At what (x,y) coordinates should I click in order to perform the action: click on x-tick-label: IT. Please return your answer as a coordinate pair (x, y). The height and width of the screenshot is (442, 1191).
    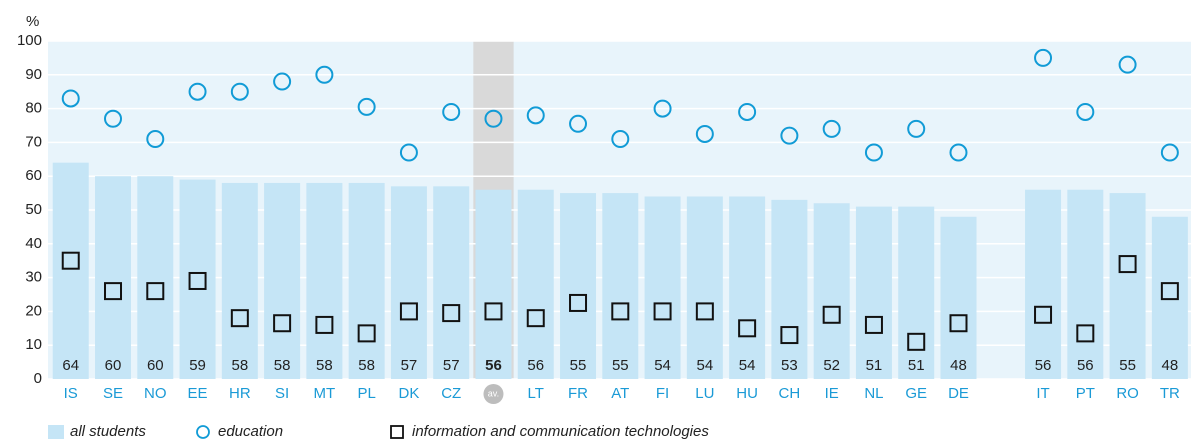
    Looking at the image, I should click on (1042, 393).